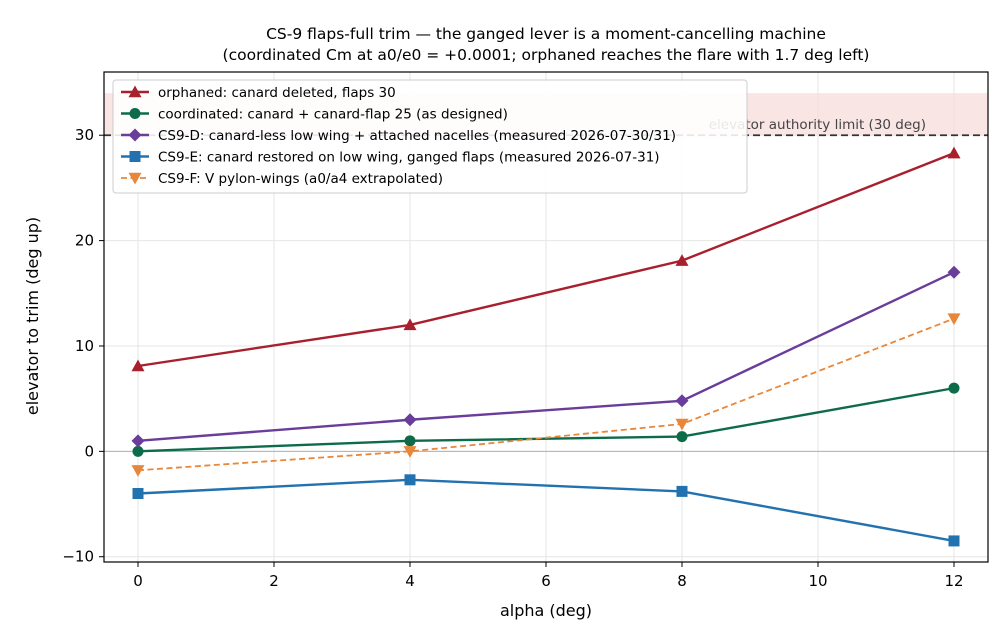 Image resolution: width=1008 pixels, height=644 pixels. What do you see at coordinates (84, 346) in the screenshot?
I see `y-tick-label: 10` at bounding box center [84, 346].